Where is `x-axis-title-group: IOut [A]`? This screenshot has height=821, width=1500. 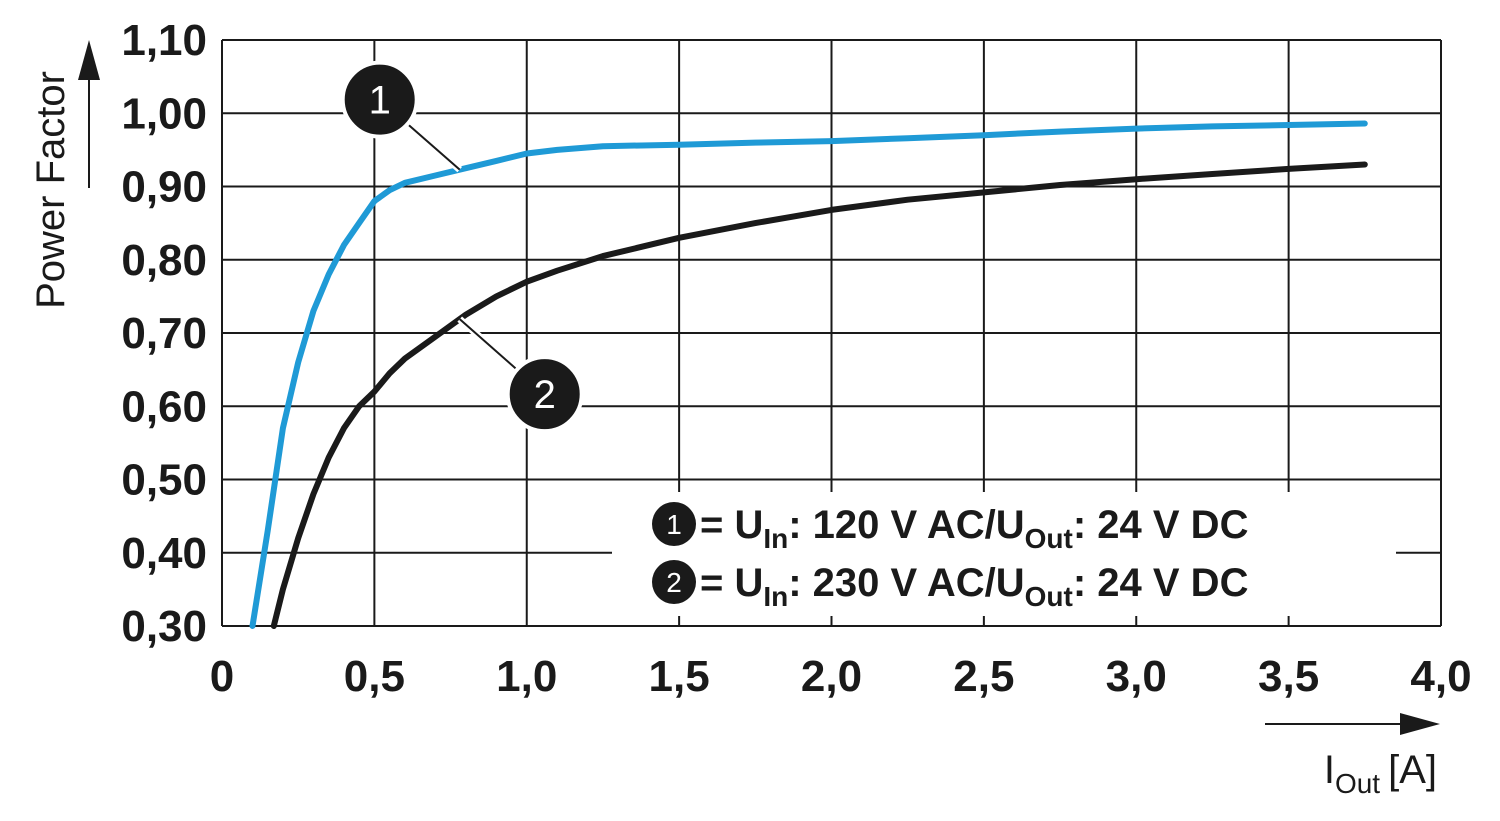
x-axis-title-group: IOut [A] is located at coordinates (1352, 756).